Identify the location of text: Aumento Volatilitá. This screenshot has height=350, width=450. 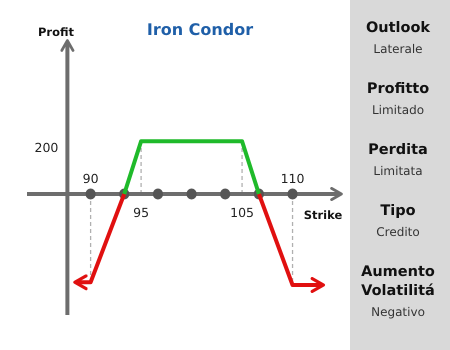
(398, 281).